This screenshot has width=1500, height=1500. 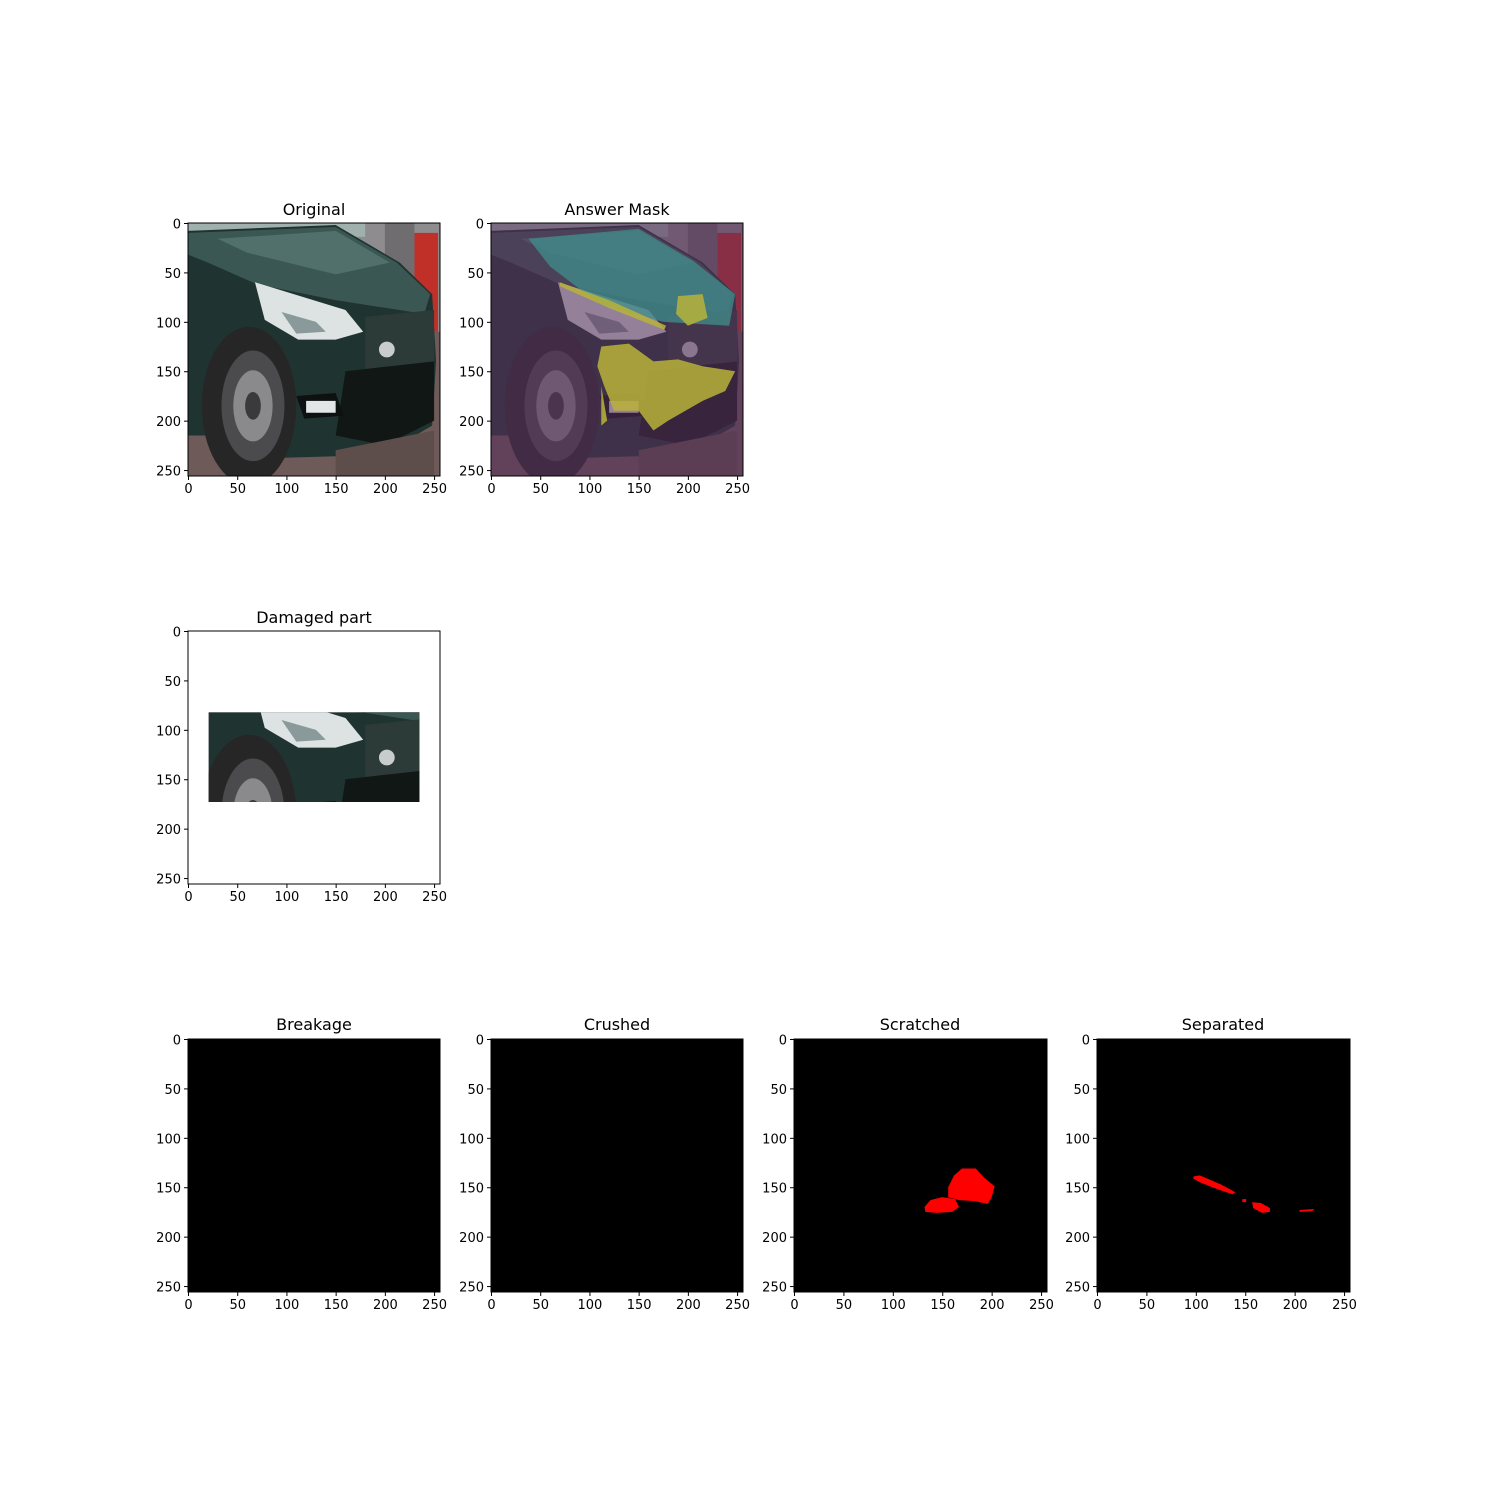 I want to click on original-image, so click(x=314, y=349).